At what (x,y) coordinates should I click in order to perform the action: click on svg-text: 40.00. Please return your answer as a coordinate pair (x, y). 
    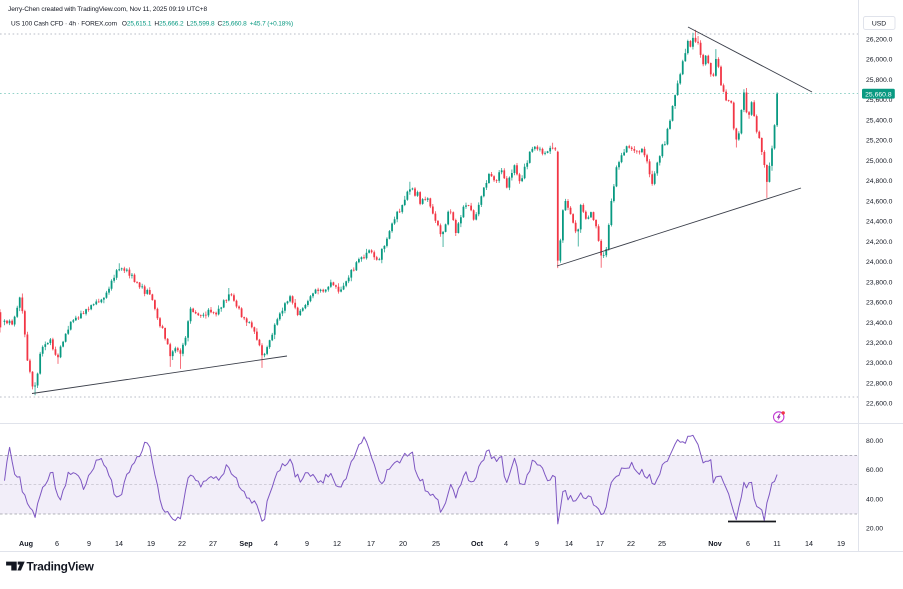
    Looking at the image, I should click on (874, 499).